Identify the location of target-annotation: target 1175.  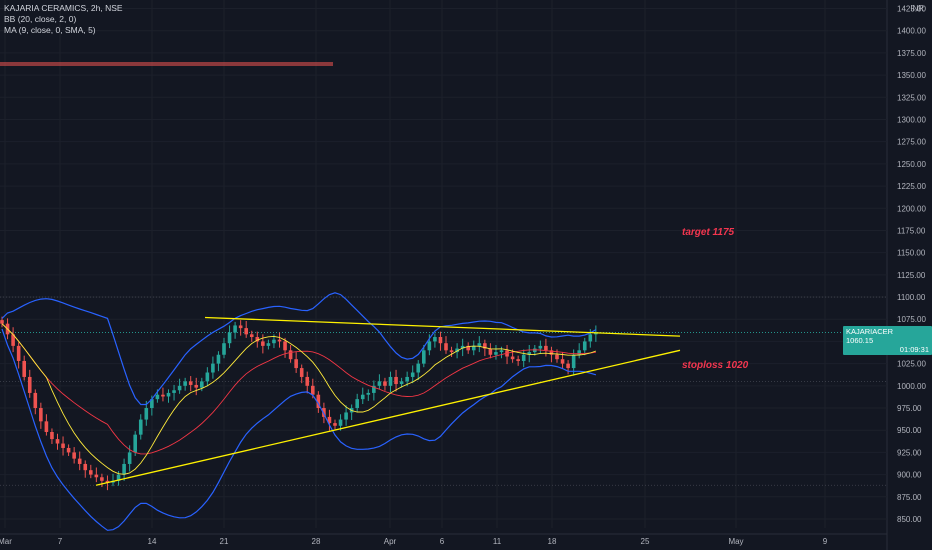
(708, 232).